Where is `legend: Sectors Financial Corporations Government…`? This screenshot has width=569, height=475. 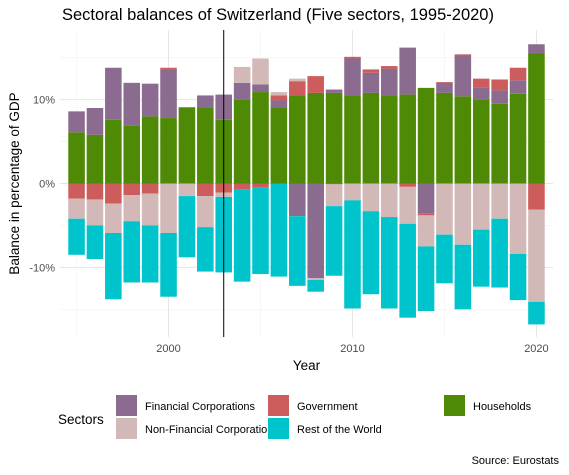 legend: Sectors Financial Corporations Government… is located at coordinates (295, 417).